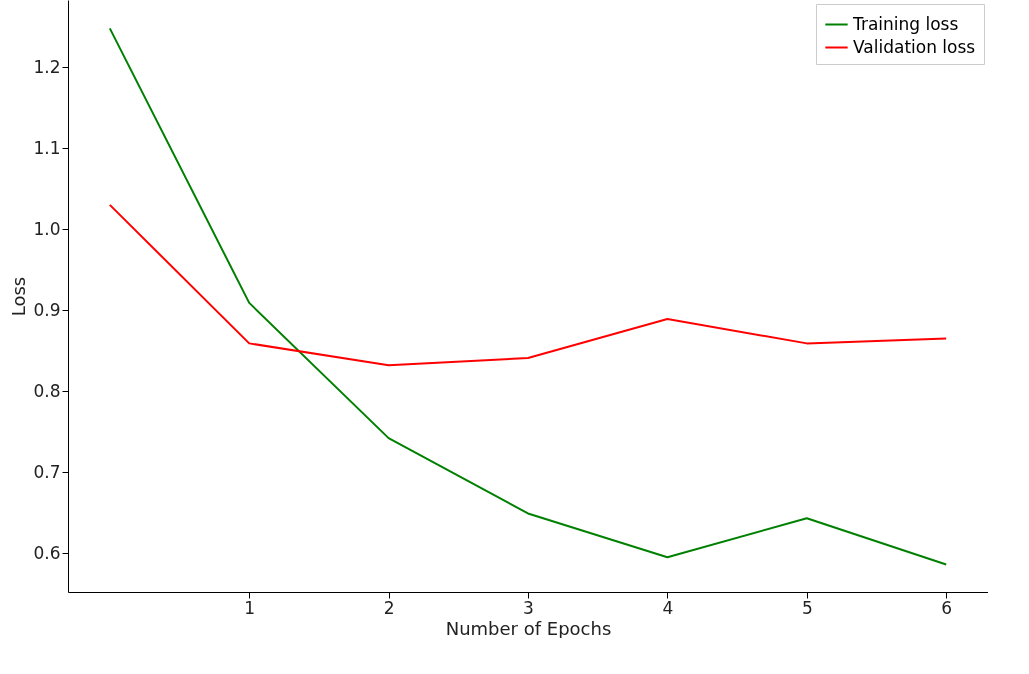 The width and height of the screenshot is (1029, 674). Describe the element at coordinates (47, 471) in the screenshot. I see `y-tick-label: 0.7` at that location.